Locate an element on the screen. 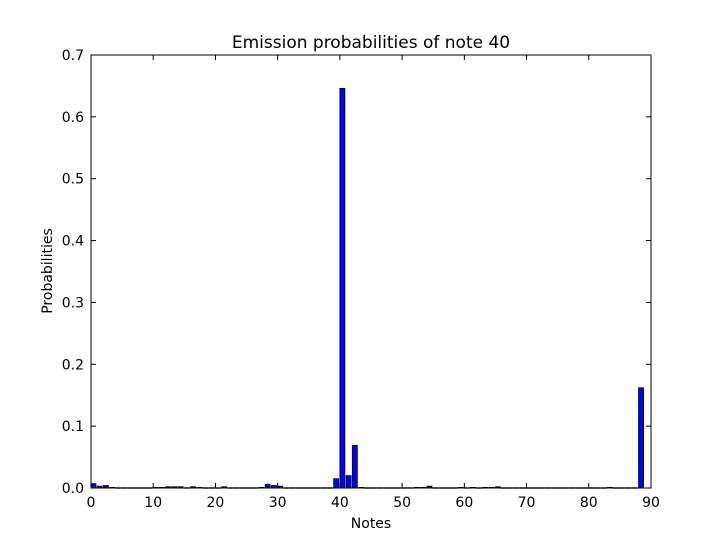  y-tick-label-0.6: 0.6 is located at coordinates (73, 118).